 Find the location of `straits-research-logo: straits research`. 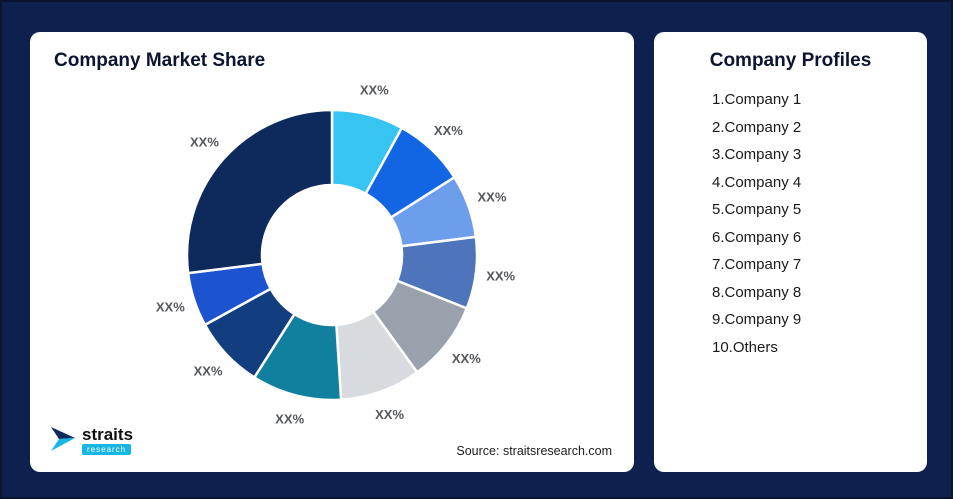

straits-research-logo: straits research is located at coordinates (91, 440).